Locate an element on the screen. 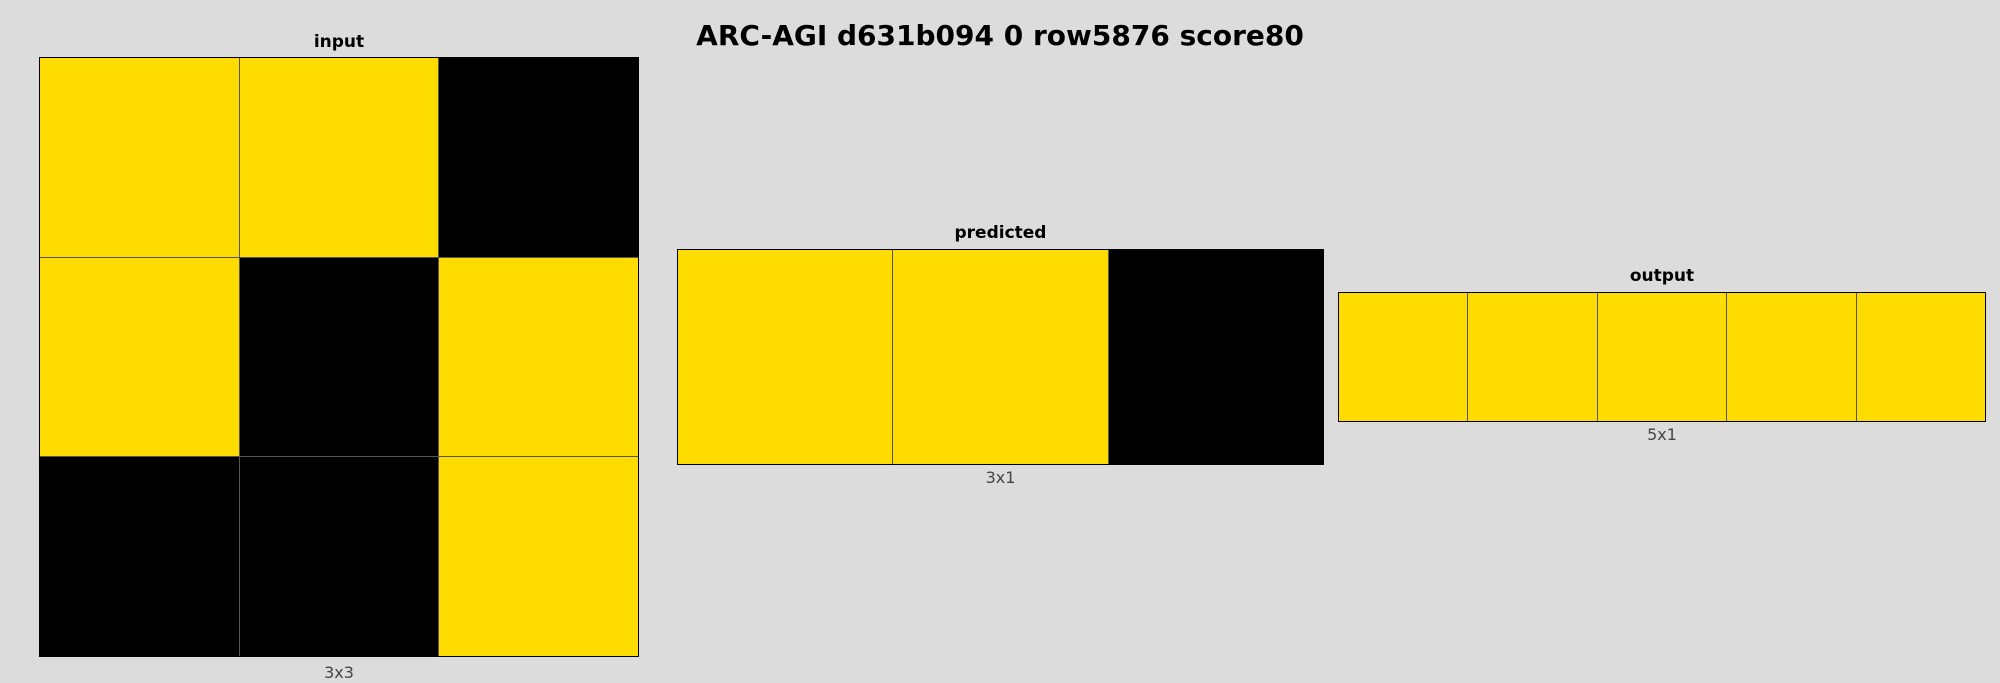  predicted-cell-r0-c2 is located at coordinates (1215, 357).